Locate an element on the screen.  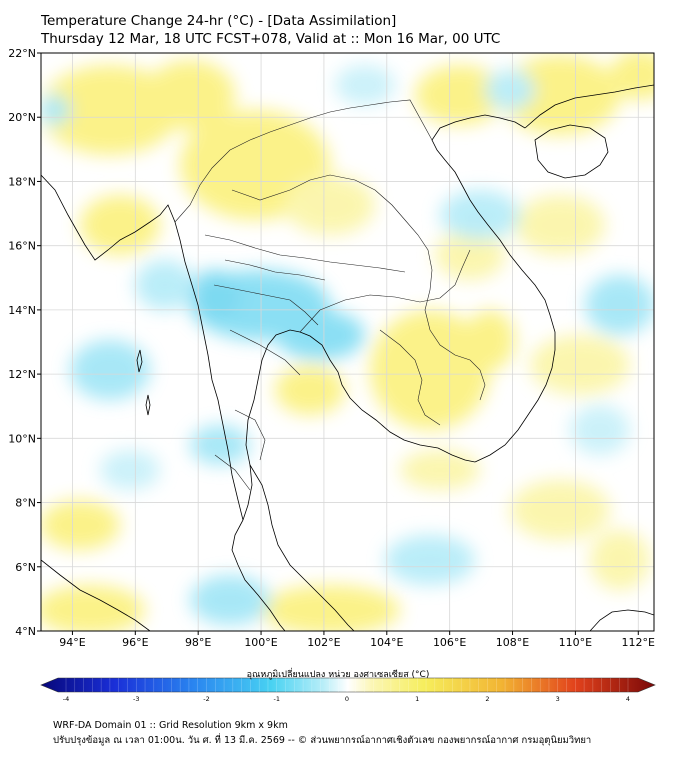
colorbar-tick-label: 3 is located at coordinates (558, 699).